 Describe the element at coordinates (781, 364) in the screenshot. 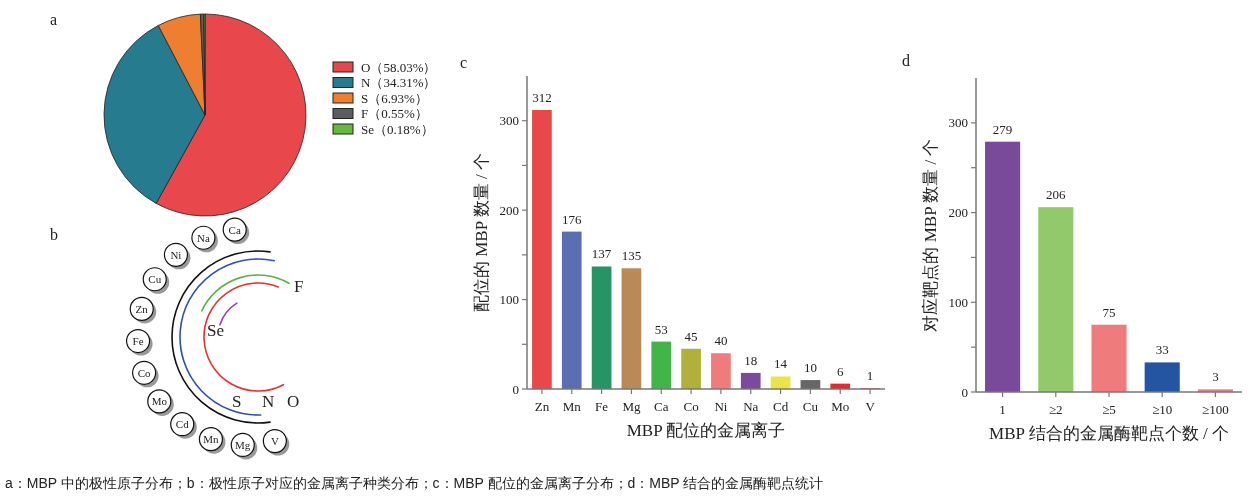

I see `data-label: 14` at that location.